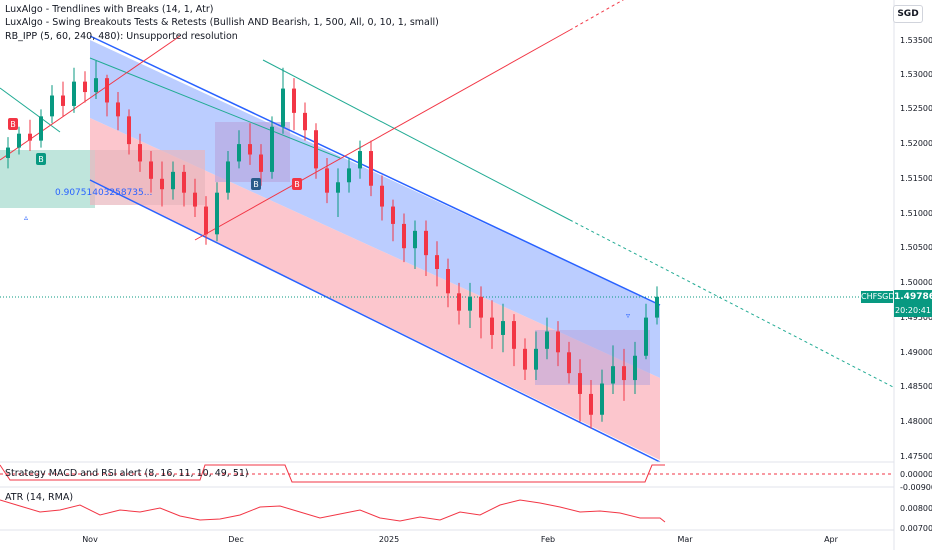 The image size is (932, 550). I want to click on time-axis-tick: Dec, so click(235, 539).